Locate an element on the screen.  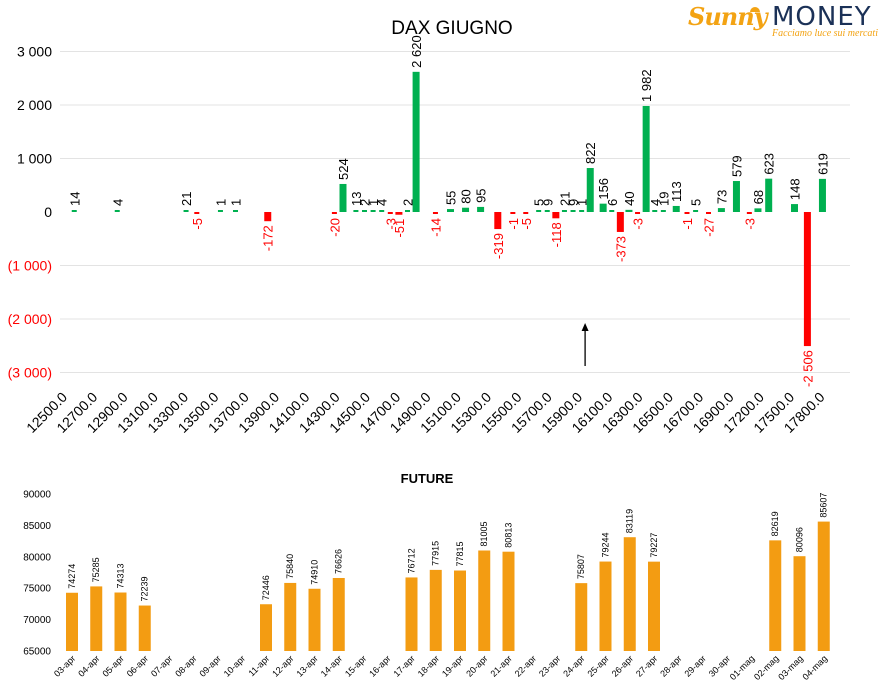
data-label: 75840 is located at coordinates (290, 566).